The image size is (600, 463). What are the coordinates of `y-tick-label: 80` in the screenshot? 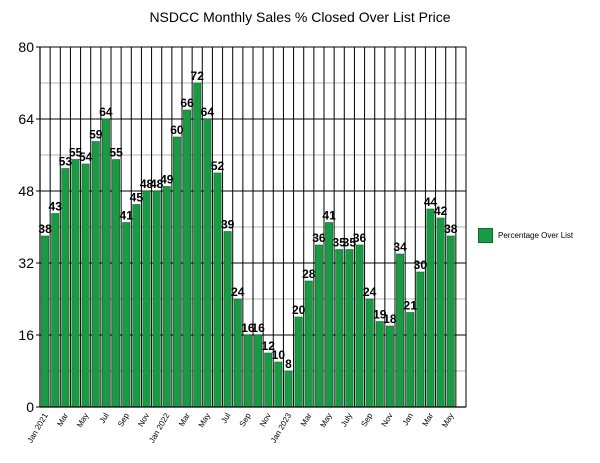 It's located at (26, 47).